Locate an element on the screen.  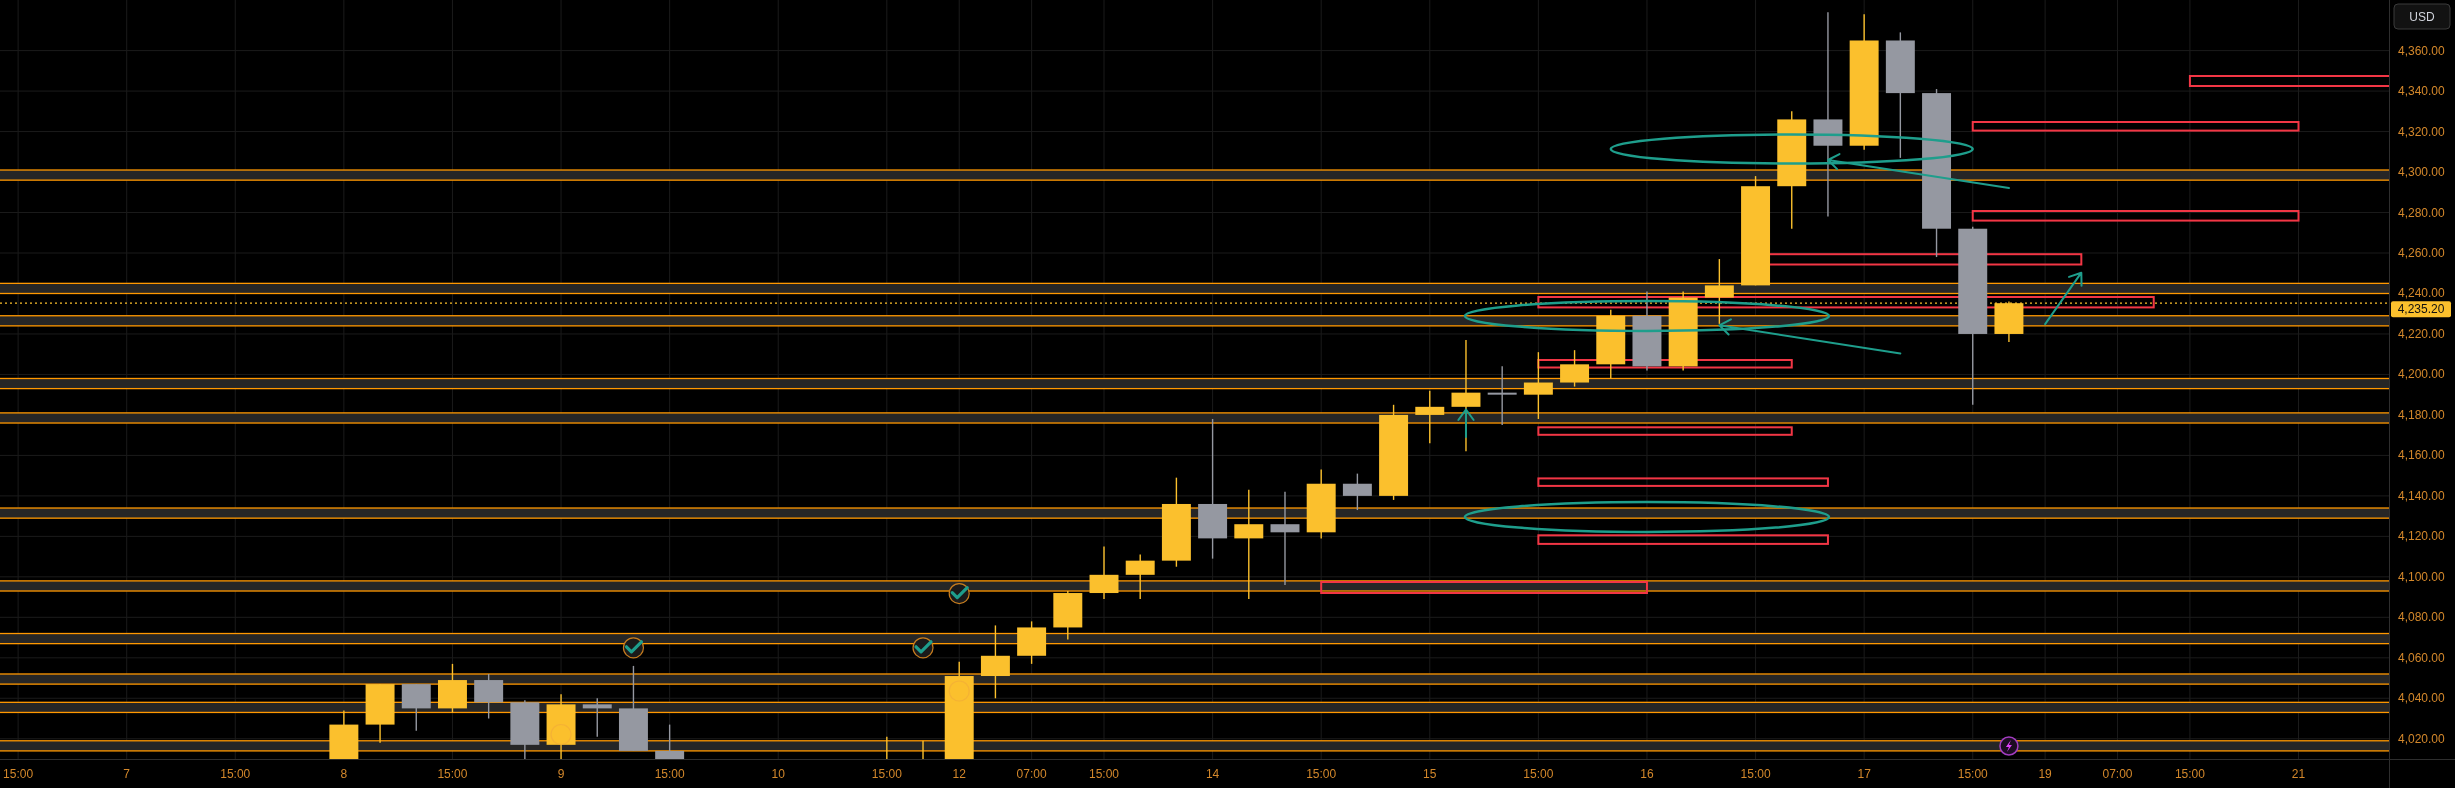
x-tick-label: 14 is located at coordinates (1212, 774).